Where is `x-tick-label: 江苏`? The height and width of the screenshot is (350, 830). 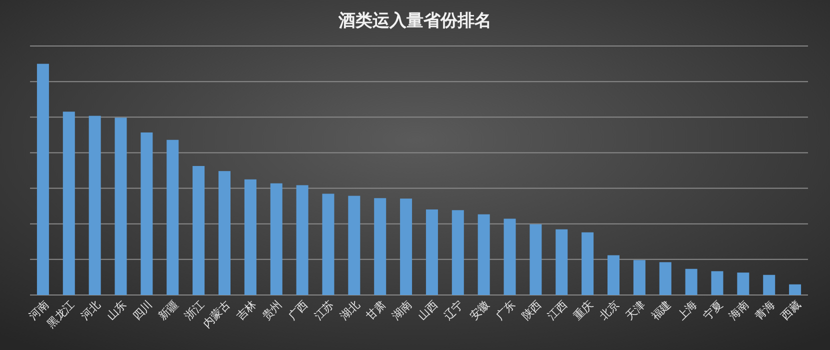 x-tick-label: 江苏 is located at coordinates (324, 310).